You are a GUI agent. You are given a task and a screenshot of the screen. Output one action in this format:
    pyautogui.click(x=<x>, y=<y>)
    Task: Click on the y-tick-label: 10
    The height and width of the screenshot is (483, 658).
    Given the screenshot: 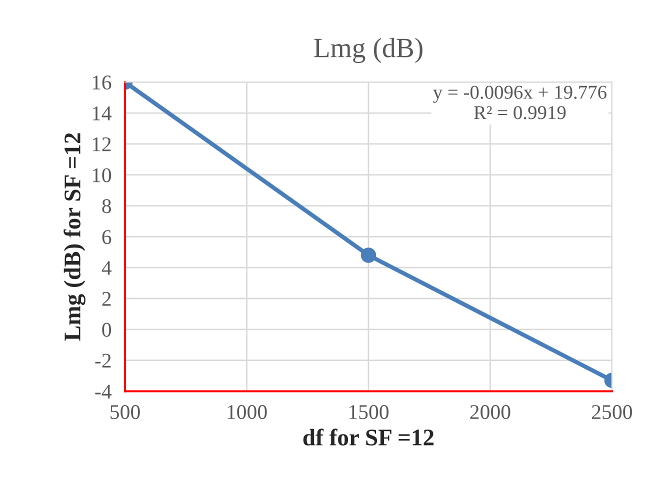 What is the action you would take?
    pyautogui.click(x=102, y=175)
    